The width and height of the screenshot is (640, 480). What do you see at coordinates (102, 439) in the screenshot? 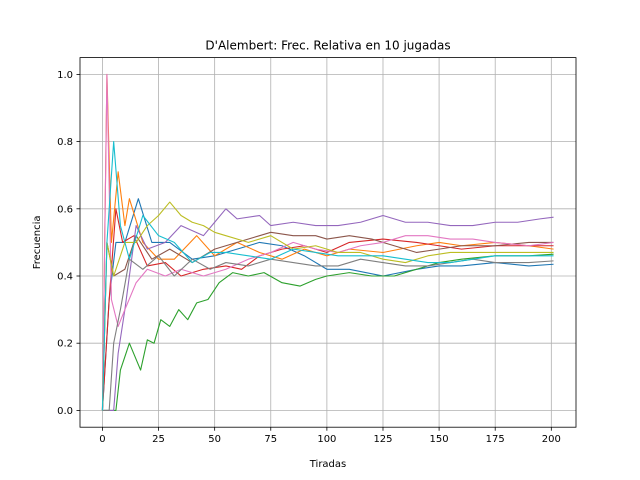
I see `x-tick-label: 0` at bounding box center [102, 439].